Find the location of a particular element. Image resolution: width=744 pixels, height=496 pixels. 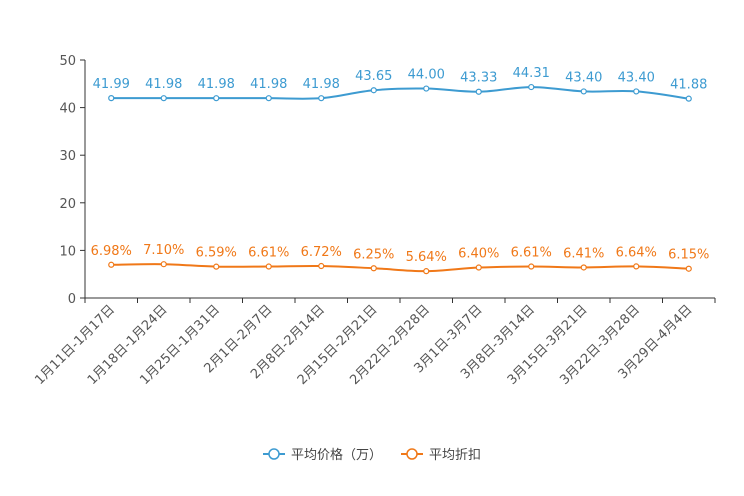

legend-item-0: 平均价格（万） is located at coordinates (322, 455).